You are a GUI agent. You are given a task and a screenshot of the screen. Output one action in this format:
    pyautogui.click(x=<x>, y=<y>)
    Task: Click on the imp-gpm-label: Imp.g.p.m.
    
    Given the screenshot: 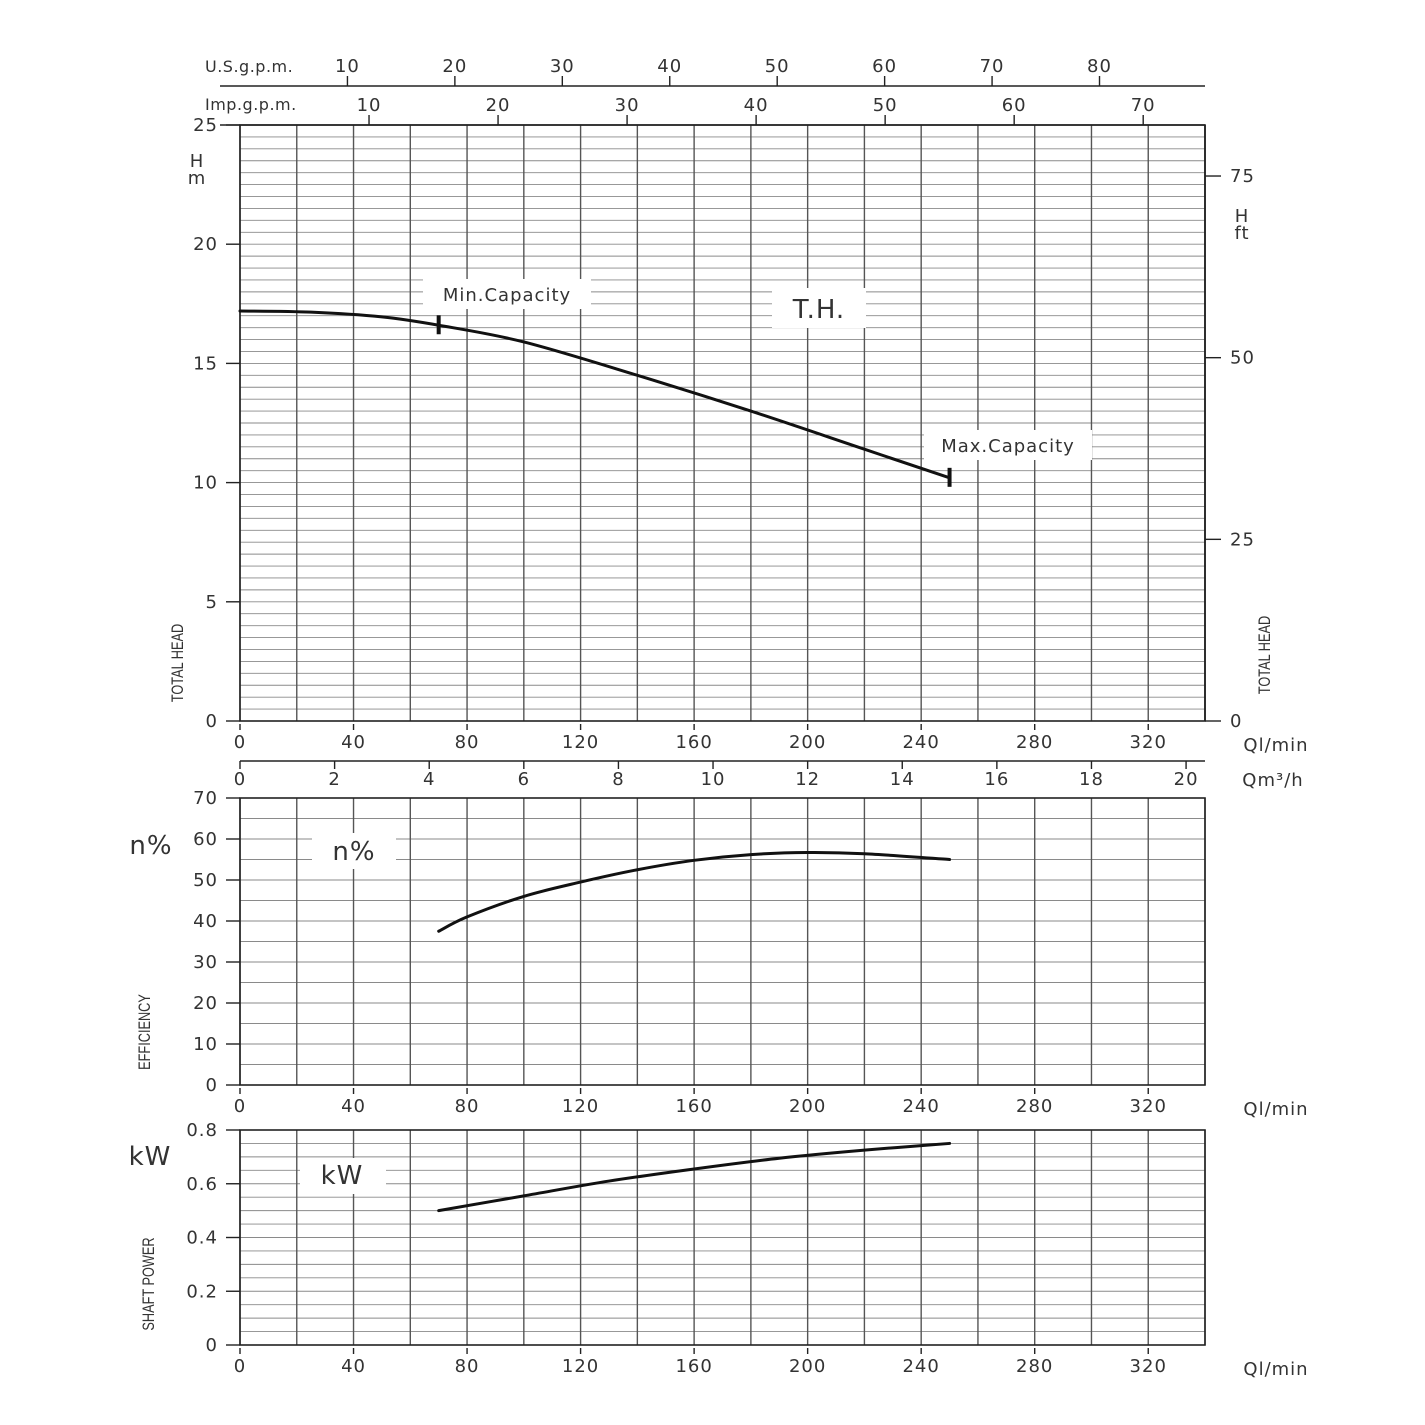 What is the action you would take?
    pyautogui.click(x=251, y=104)
    